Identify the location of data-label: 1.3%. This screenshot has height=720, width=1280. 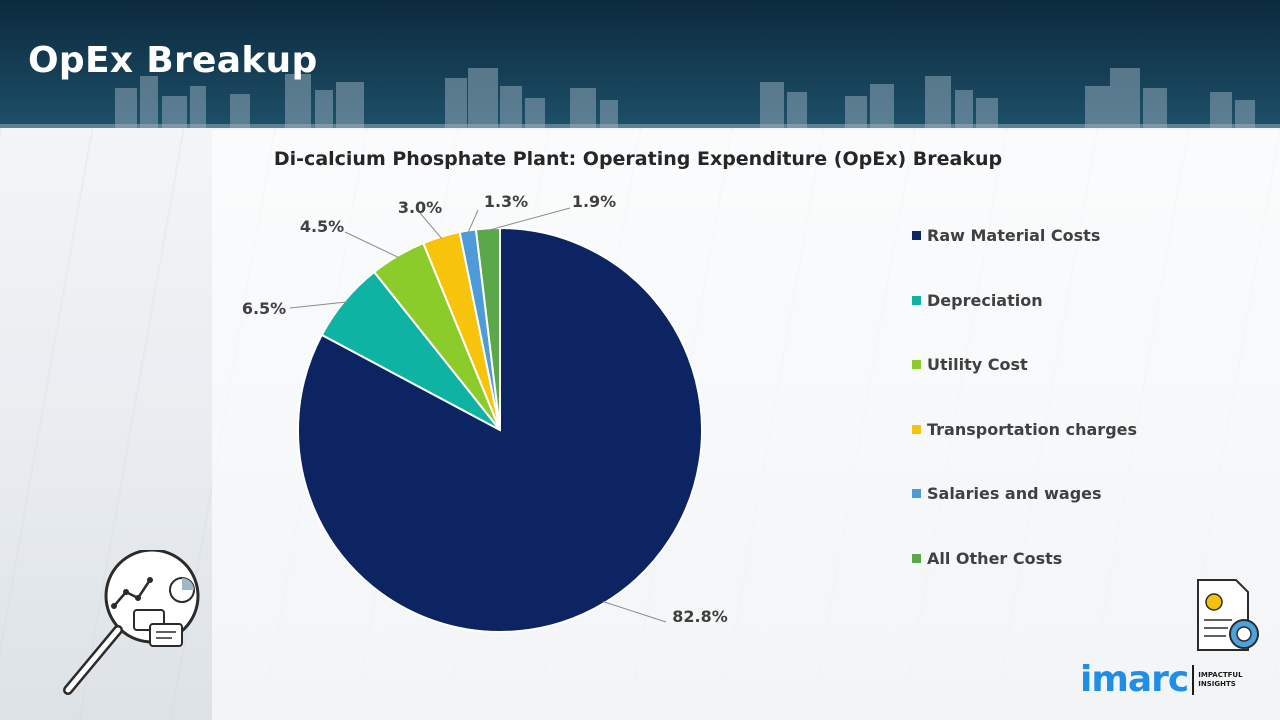
(506, 201).